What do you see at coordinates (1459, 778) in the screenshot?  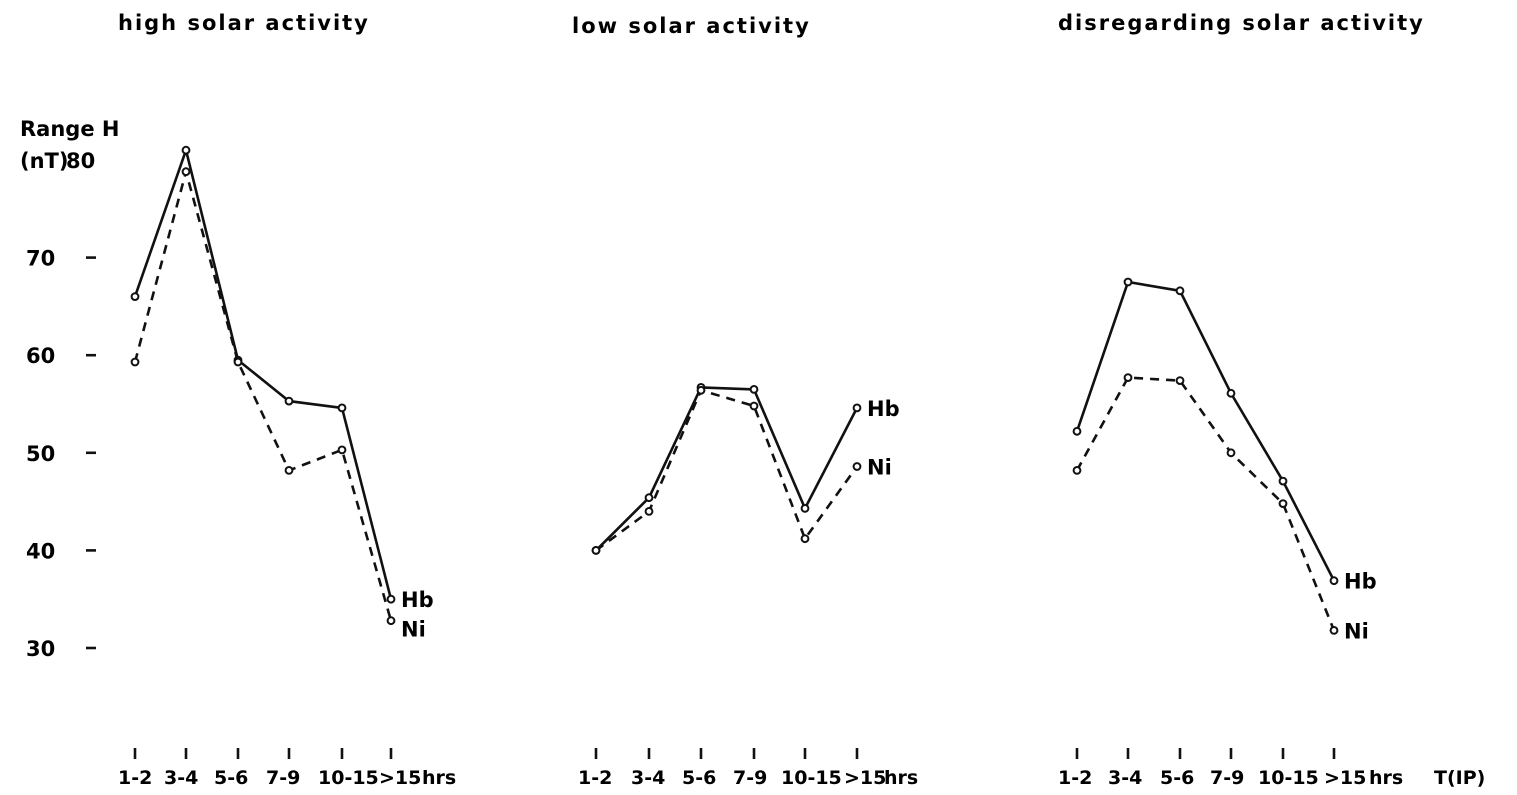 I see `x-axis-label: T(IP)` at bounding box center [1459, 778].